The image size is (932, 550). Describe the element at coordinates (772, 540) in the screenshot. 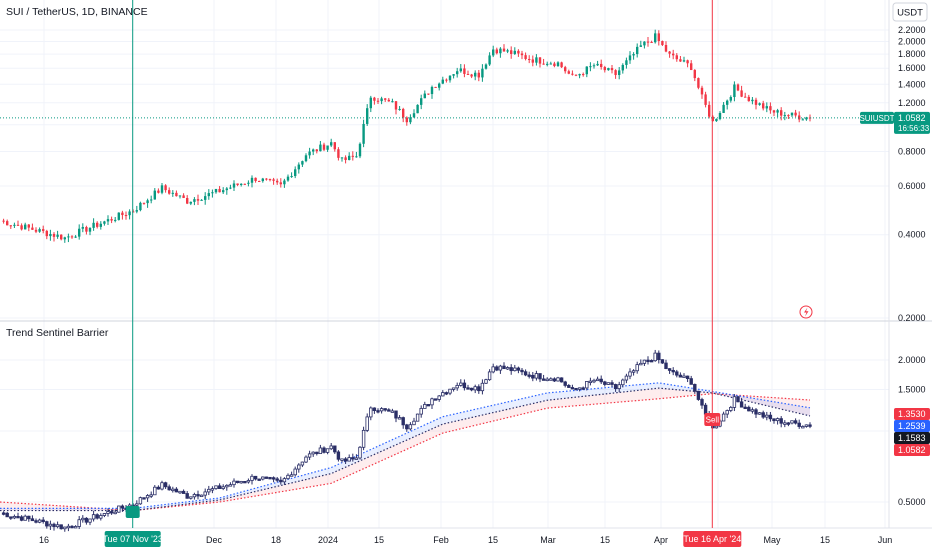

I see `time-axis-tick: May` at that location.